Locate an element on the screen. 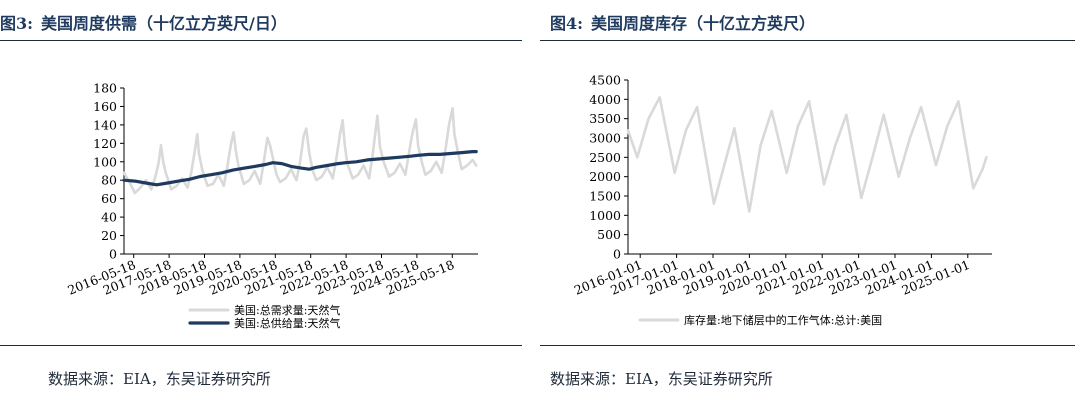 This screenshot has width=1080, height=413. figure-3-title: 图3: 美国周度供需（十亿立方英尺/日） is located at coordinates (143, 22).